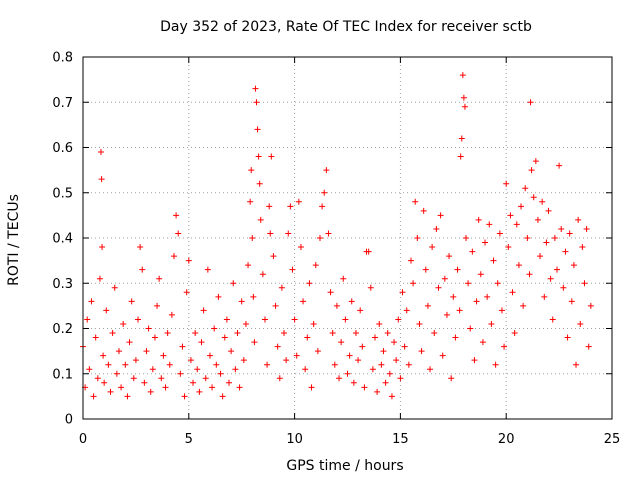 This screenshot has width=640, height=480. Describe the element at coordinates (400, 439) in the screenshot. I see `x-tick-label: 15` at that location.